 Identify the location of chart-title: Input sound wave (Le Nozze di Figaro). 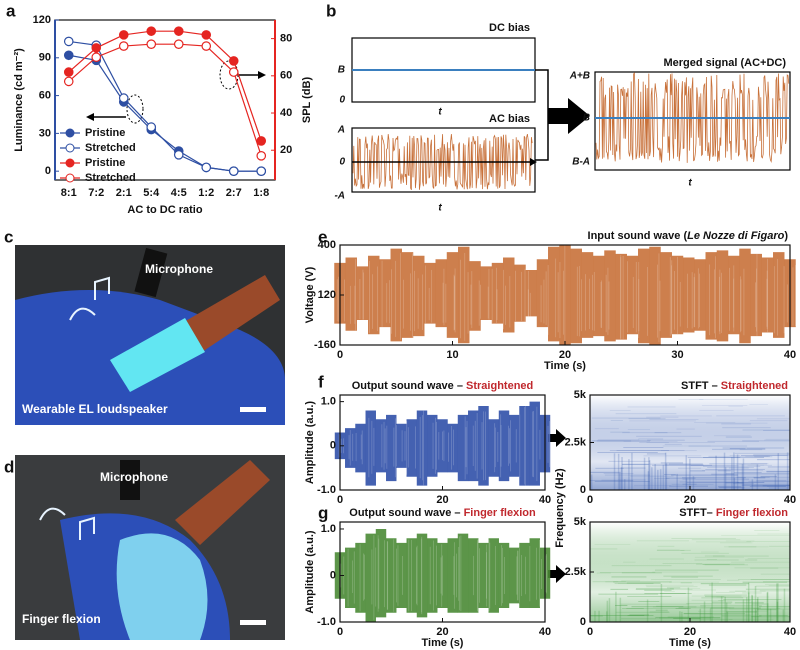
(688, 236).